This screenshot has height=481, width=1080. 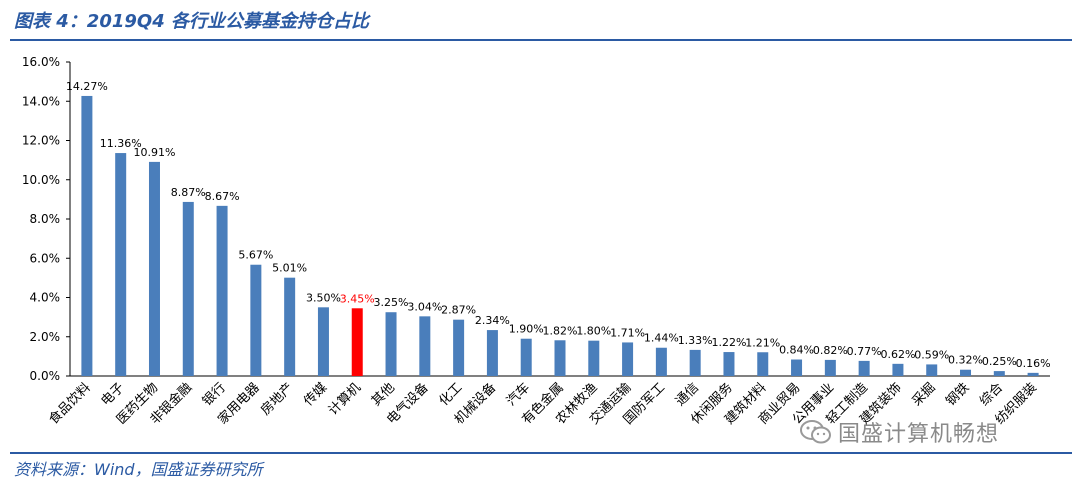 I want to click on data-label: 0.32%, so click(x=965, y=360).